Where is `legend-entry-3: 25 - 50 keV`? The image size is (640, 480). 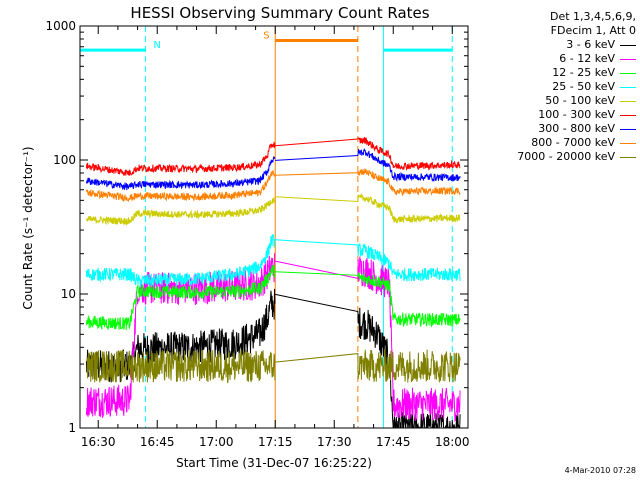
legend-entry-3: 25 - 50 keV is located at coordinates (560, 87).